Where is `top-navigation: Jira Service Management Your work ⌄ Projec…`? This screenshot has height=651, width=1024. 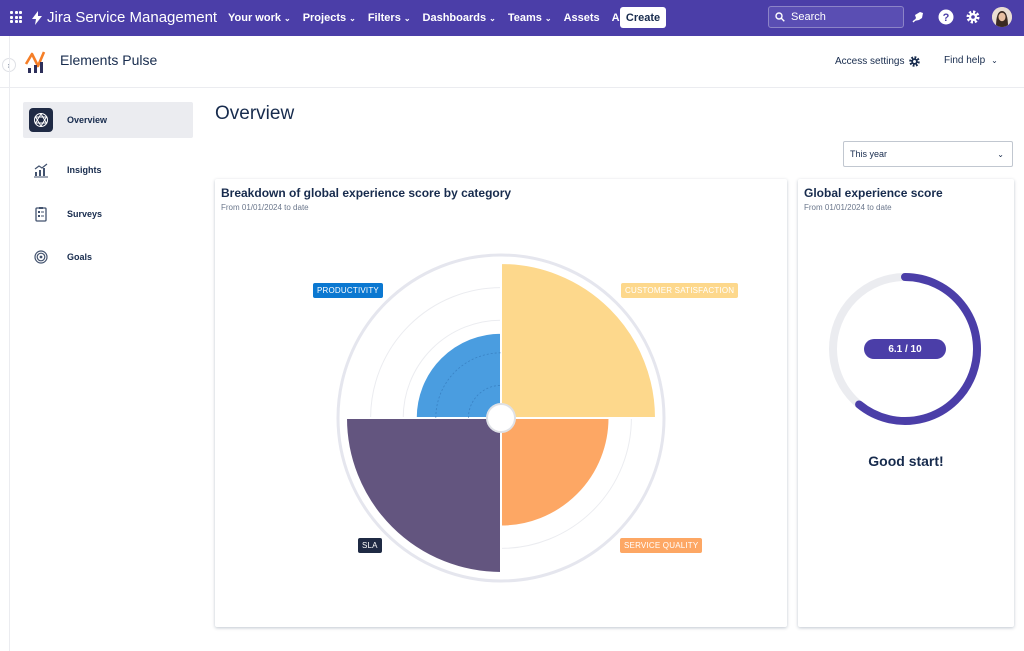
top-navigation: Jira Service Management Your work ⌄ Projec… is located at coordinates (512, 18).